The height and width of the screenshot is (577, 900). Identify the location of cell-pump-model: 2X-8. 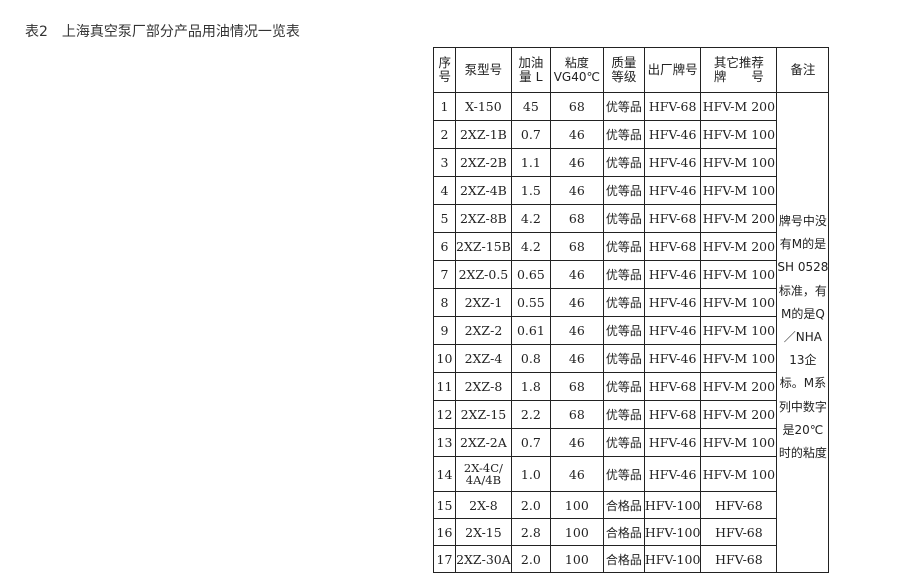
(483, 505).